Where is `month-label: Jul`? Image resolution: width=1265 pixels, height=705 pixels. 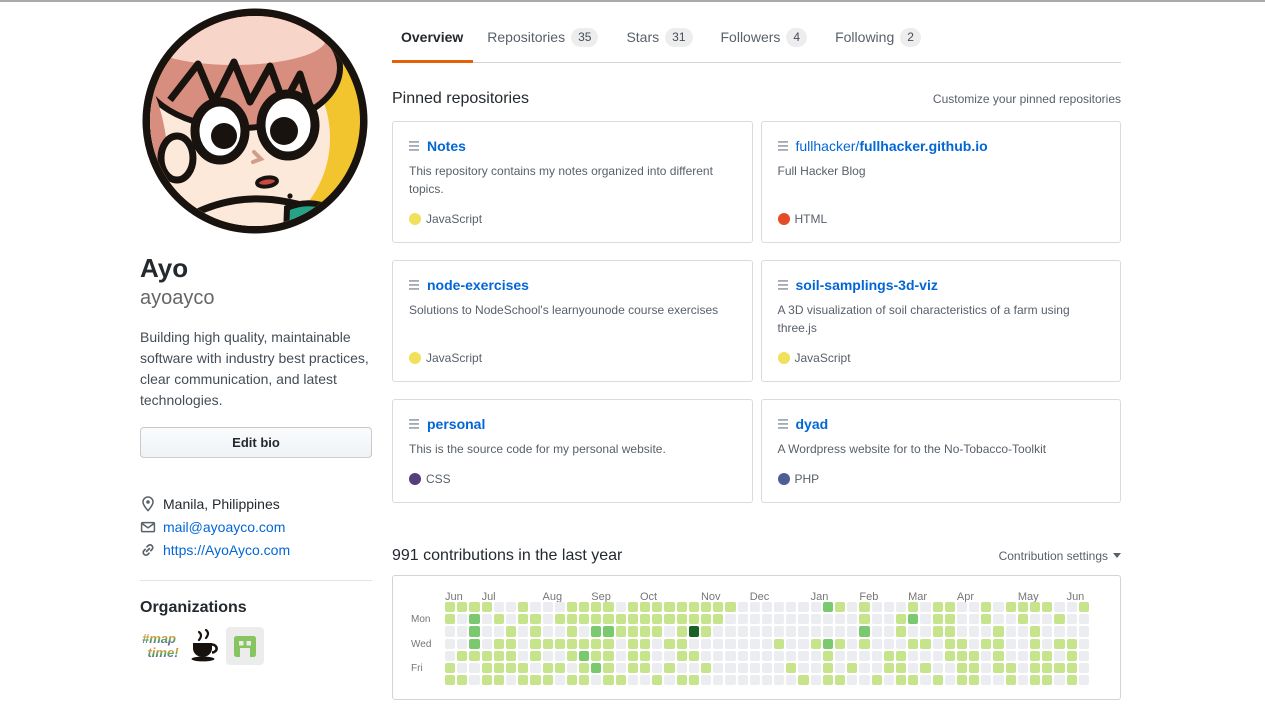
month-label: Jul is located at coordinates (488, 596).